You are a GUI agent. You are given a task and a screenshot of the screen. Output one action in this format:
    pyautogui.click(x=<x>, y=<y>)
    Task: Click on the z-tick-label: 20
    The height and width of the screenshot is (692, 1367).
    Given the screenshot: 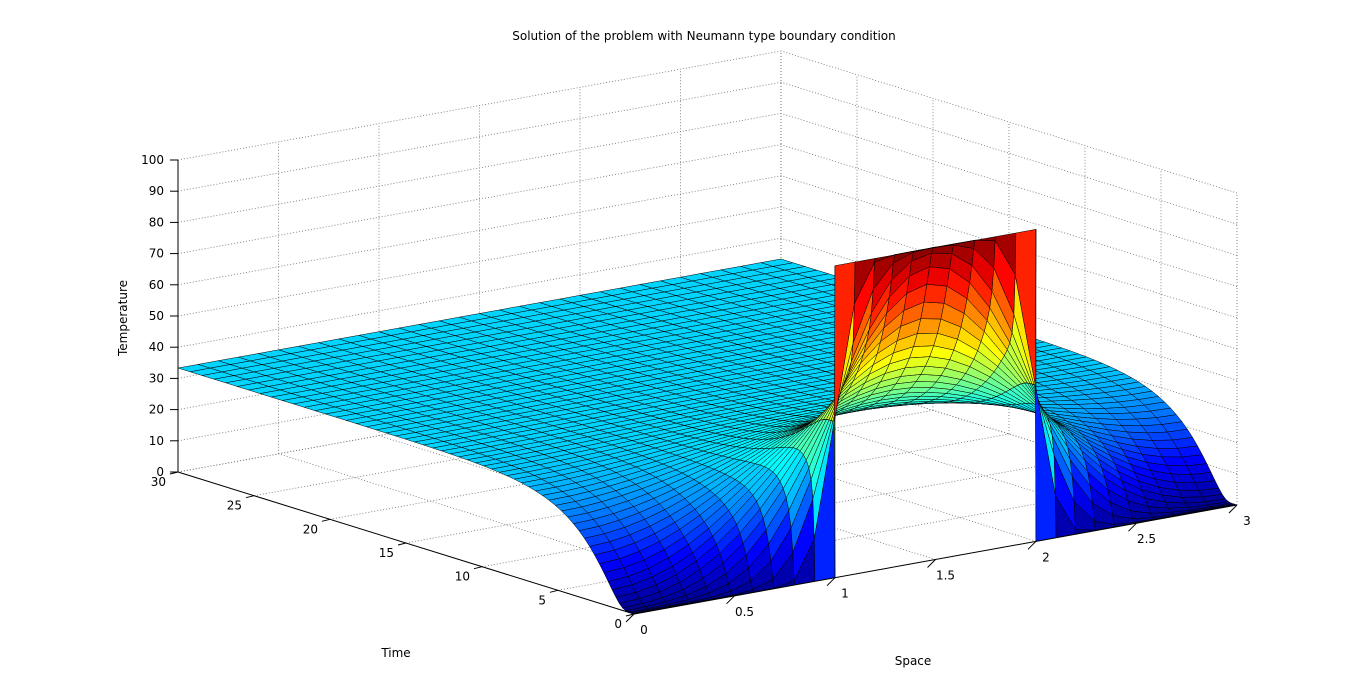 What is the action you would take?
    pyautogui.click(x=156, y=410)
    